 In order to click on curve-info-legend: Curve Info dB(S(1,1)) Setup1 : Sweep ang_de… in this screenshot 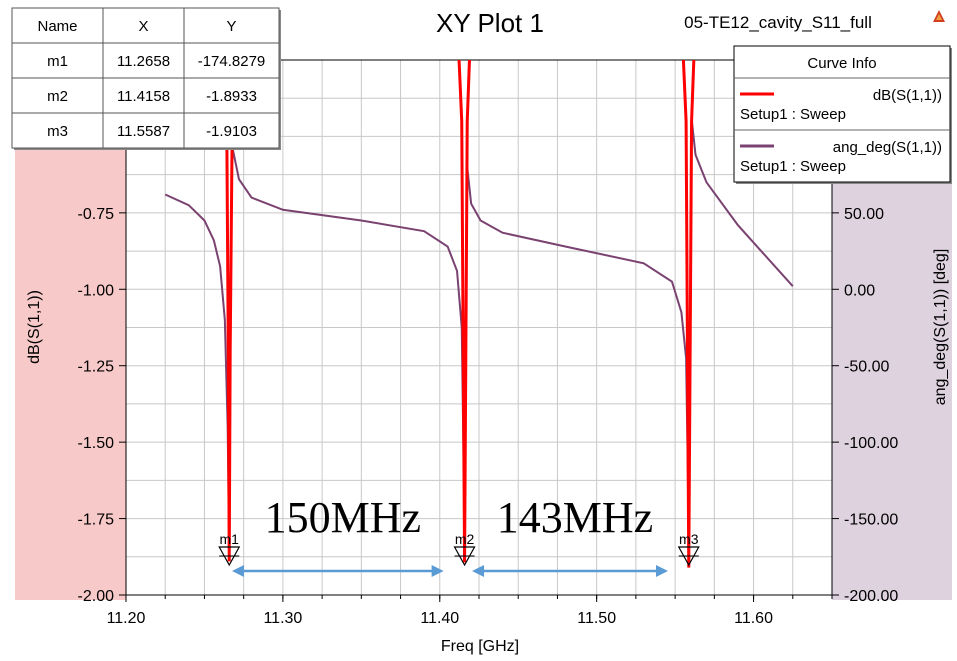, I will do `click(842, 114)`.